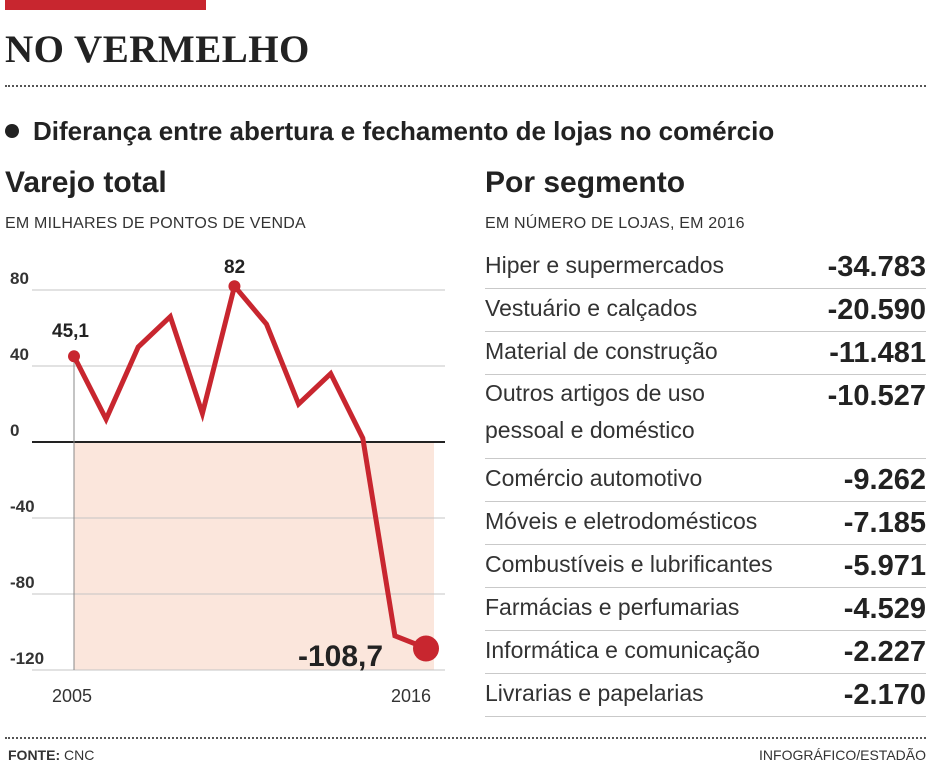  I want to click on segment-row: Comércio automotivo -9.262, so click(705, 480).